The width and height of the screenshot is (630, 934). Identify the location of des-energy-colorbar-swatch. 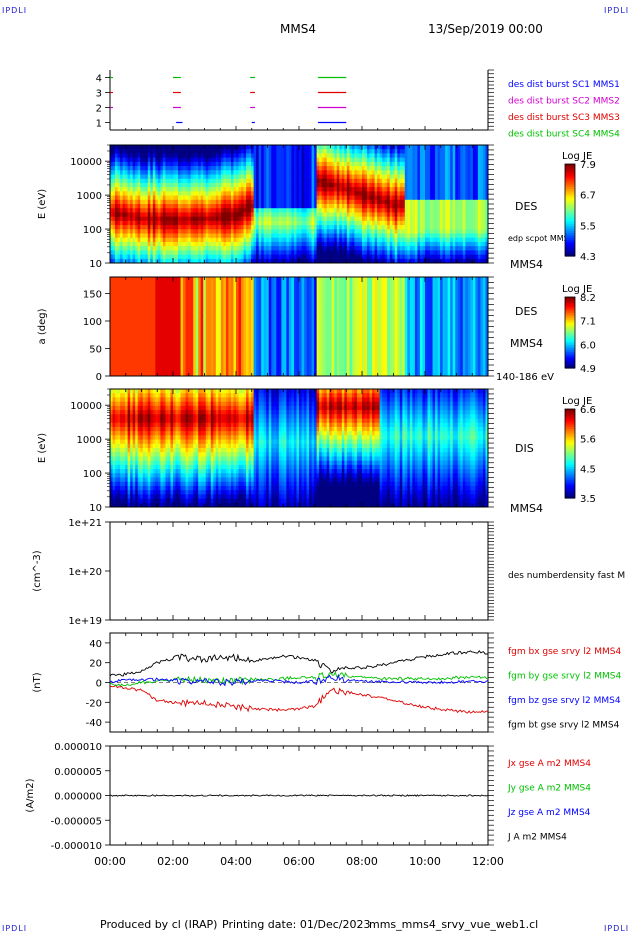
(570, 225).